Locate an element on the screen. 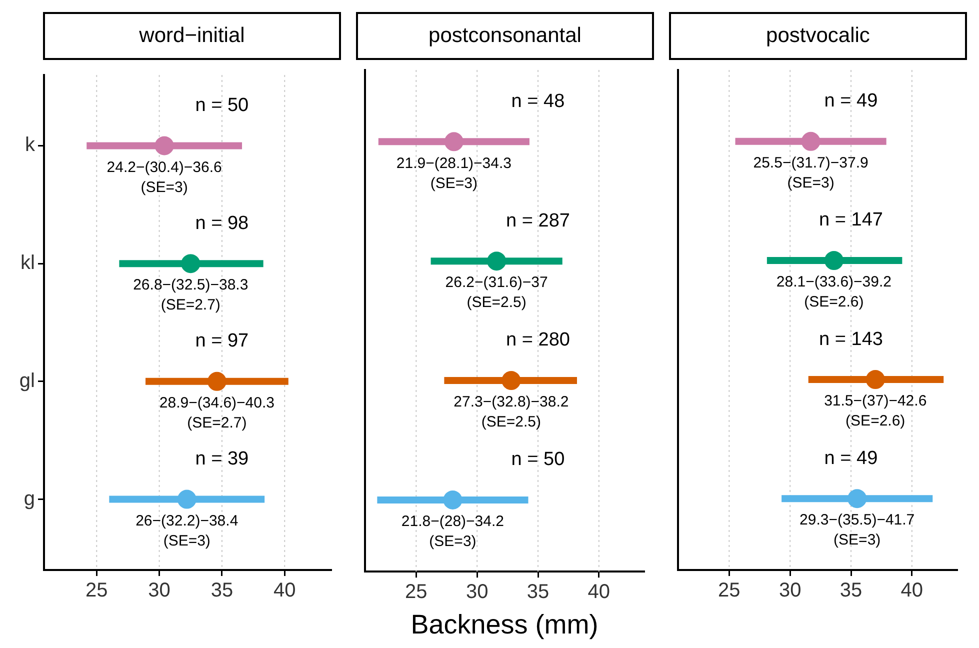  chart-title: postvocalic is located at coordinates (818, 36).